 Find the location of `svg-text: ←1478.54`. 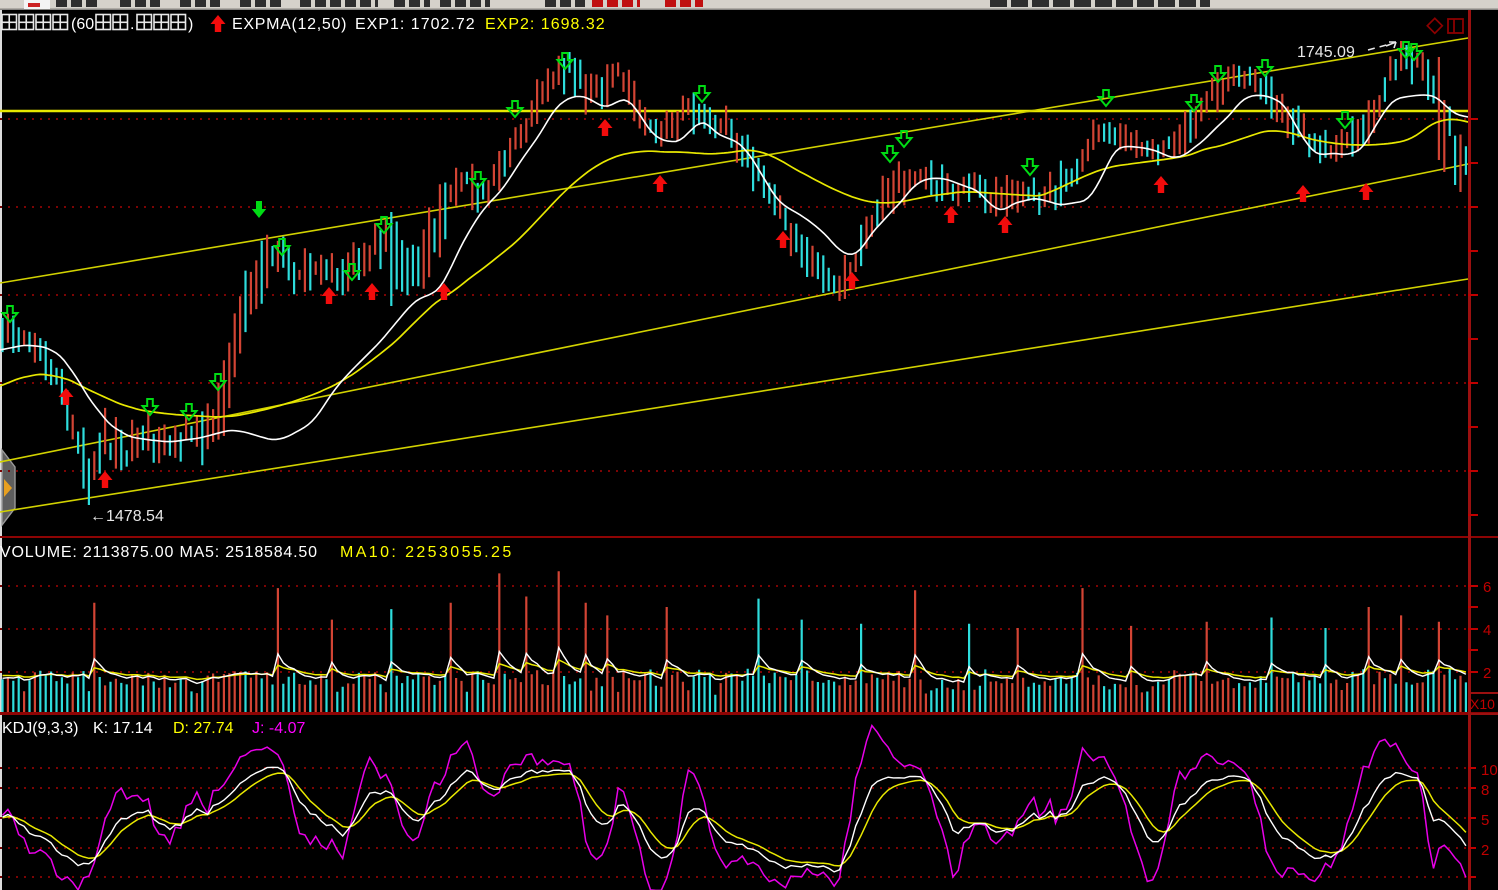

svg-text: ←1478.54 is located at coordinates (127, 516).